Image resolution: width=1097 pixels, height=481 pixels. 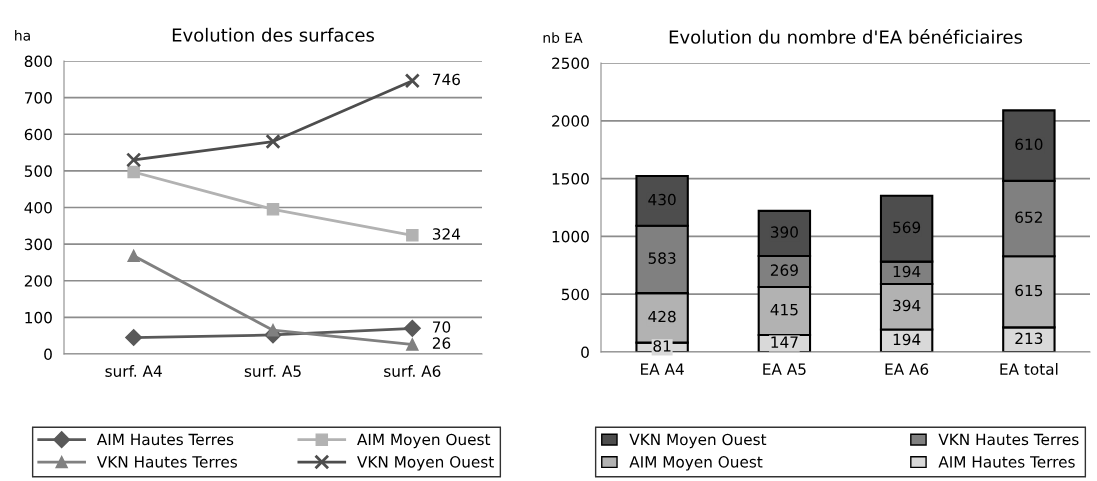 What do you see at coordinates (662, 199) in the screenshot?
I see `data-label: 430` at bounding box center [662, 199].